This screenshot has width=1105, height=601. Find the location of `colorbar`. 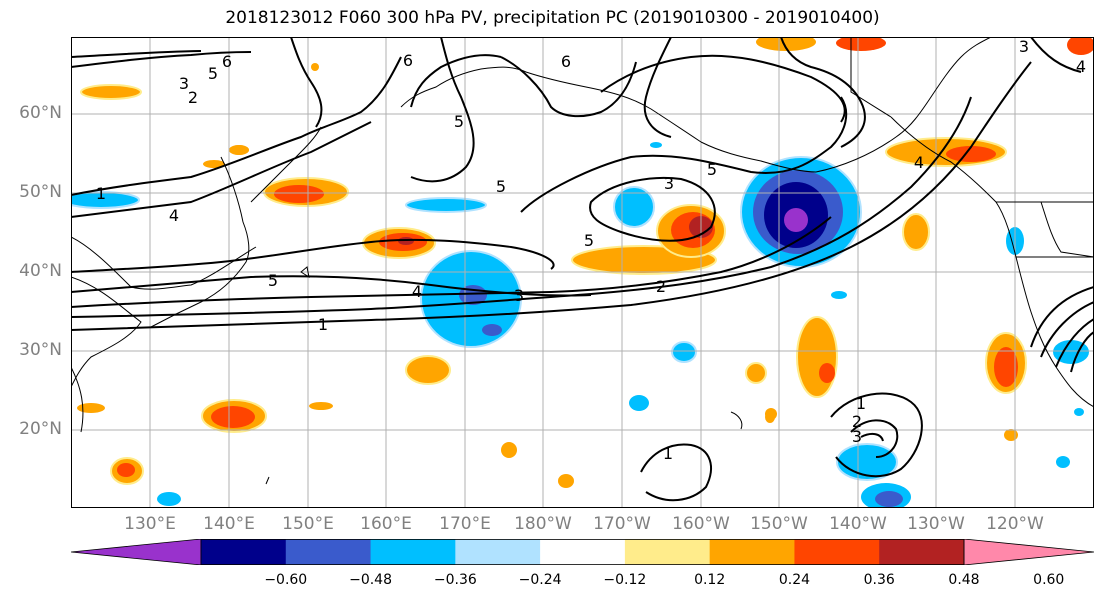

colorbar is located at coordinates (582, 552).